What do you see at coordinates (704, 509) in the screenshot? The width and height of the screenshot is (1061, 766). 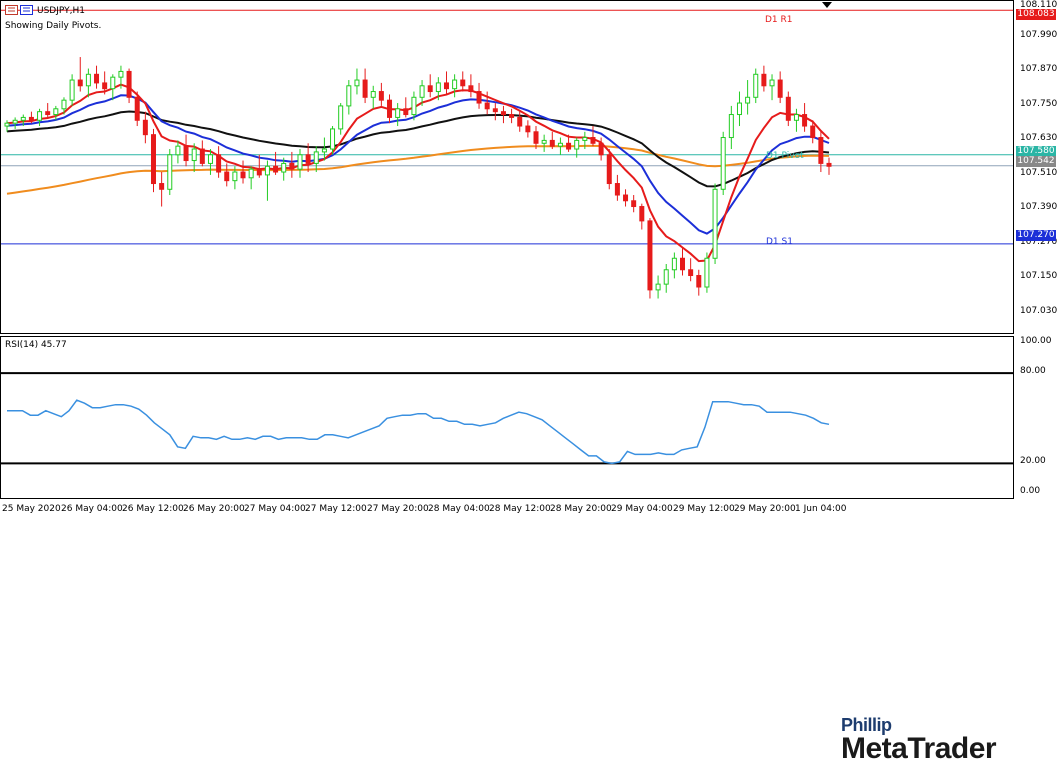 I see `time-axis-tick: 29 May 12:00` at bounding box center [704, 509].